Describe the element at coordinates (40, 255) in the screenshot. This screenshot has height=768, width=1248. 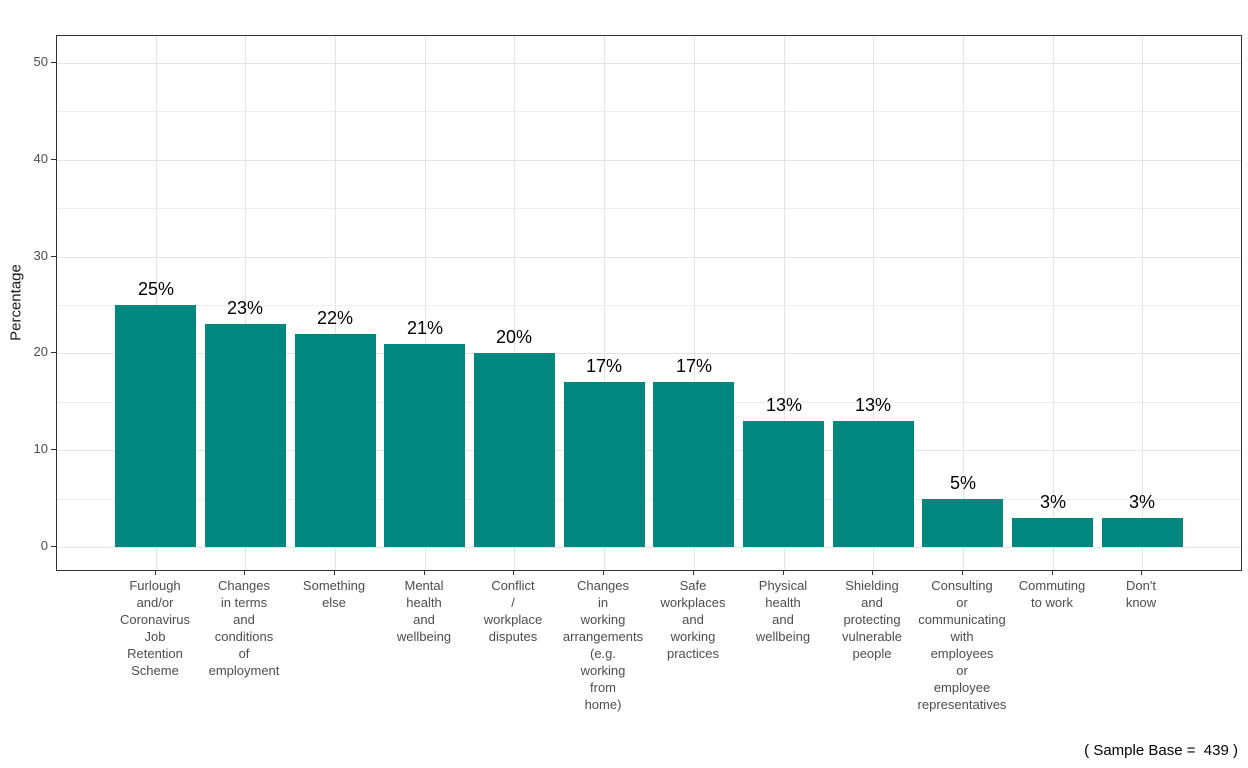
I see `y-tick-label: 30` at that location.